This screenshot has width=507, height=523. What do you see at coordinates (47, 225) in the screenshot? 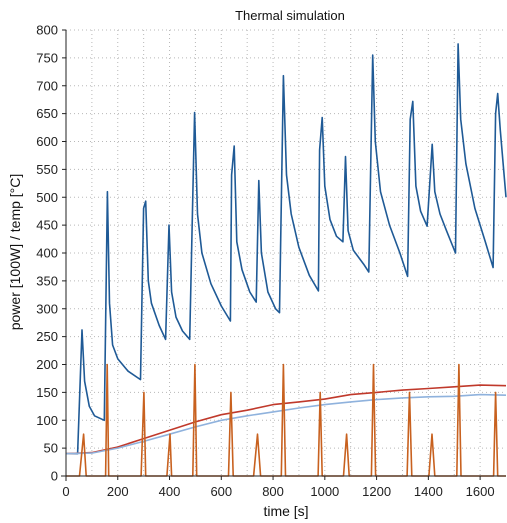
I see `y-tick-label: 450` at bounding box center [47, 225].